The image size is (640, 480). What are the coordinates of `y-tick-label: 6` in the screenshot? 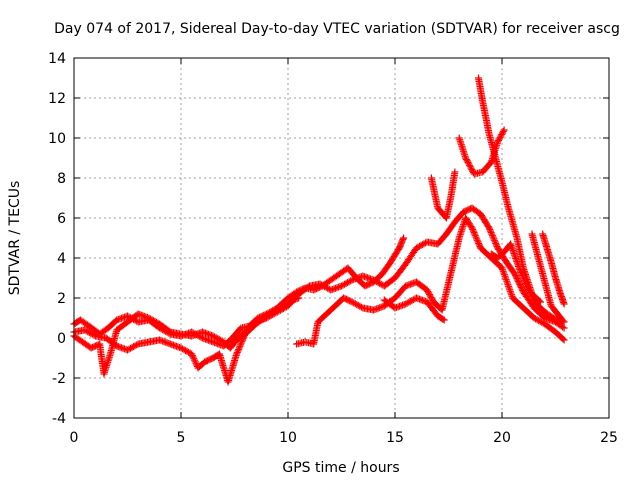 It's located at (61, 219).